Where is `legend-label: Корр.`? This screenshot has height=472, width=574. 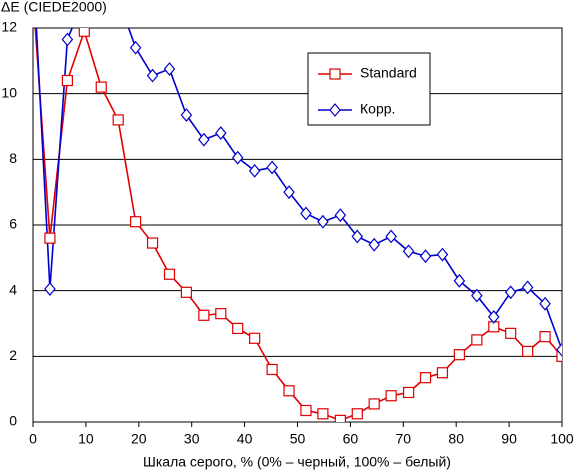 legend-label: Корр. is located at coordinates (377, 109).